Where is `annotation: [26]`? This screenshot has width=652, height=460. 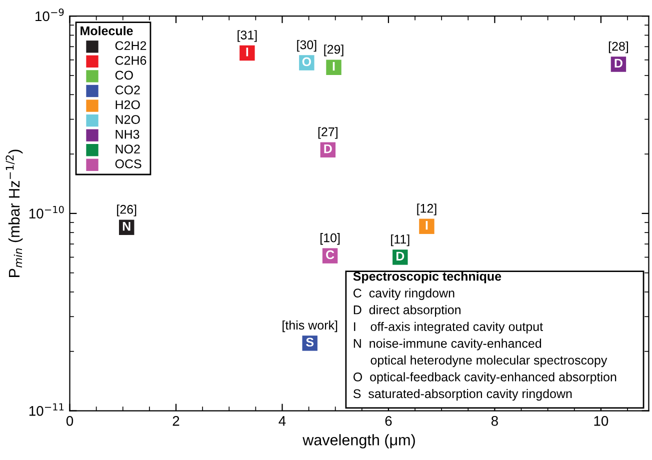
annotation: [26] is located at coordinates (126, 210).